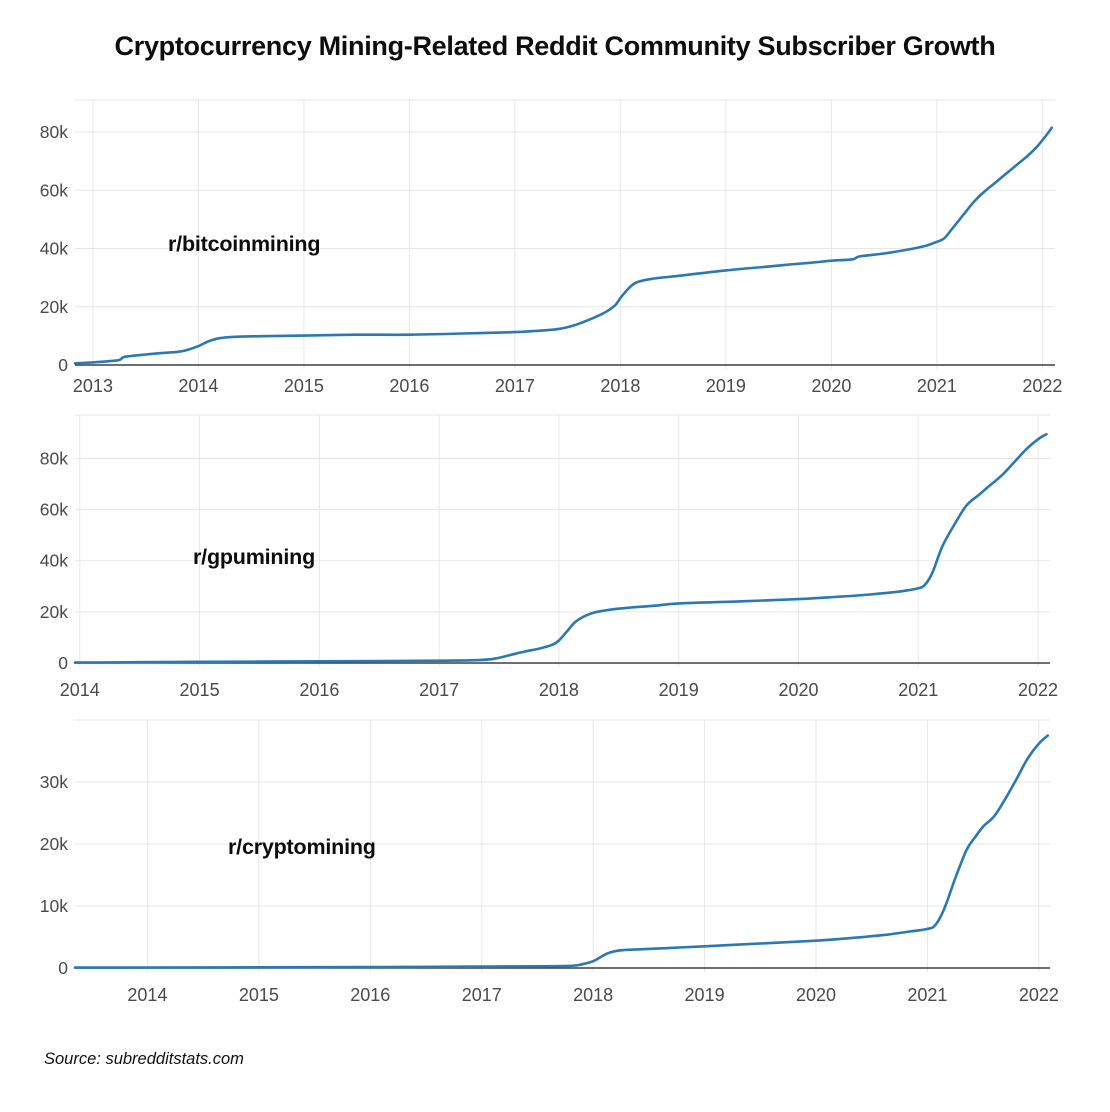 The height and width of the screenshot is (1112, 1110). What do you see at coordinates (144, 1059) in the screenshot?
I see `source-note: Source: subredditstats.com` at bounding box center [144, 1059].